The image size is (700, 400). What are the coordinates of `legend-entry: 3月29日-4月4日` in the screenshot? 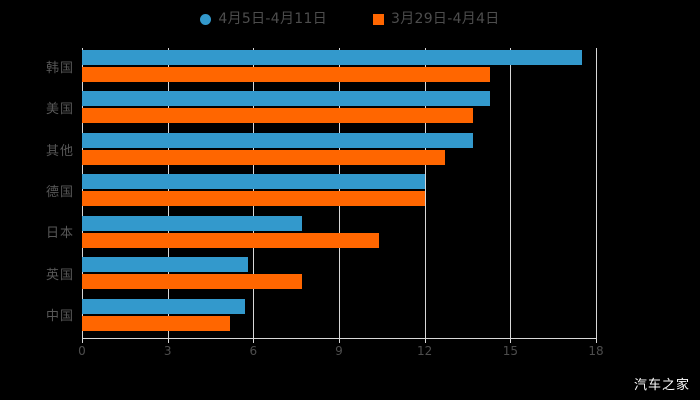 It's located at (436, 19).